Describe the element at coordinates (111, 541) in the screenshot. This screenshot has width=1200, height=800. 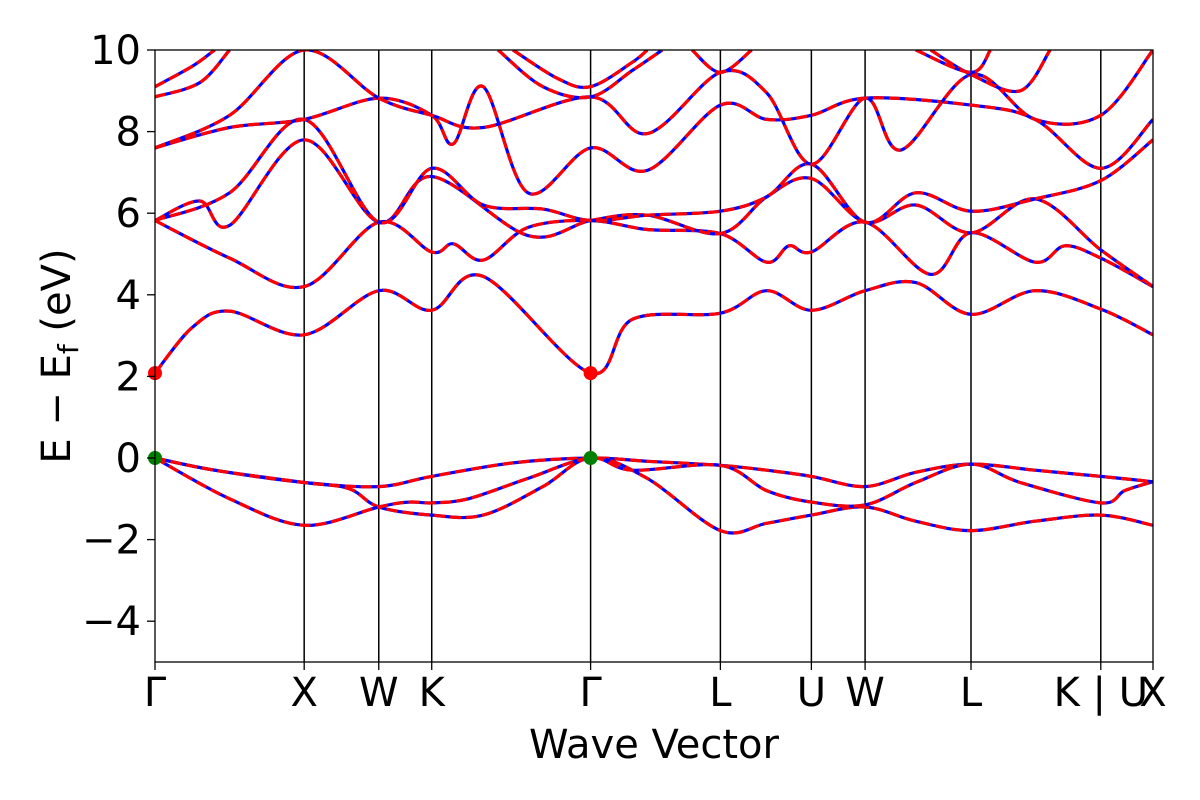
I see `y-tick-label: −2` at that location.